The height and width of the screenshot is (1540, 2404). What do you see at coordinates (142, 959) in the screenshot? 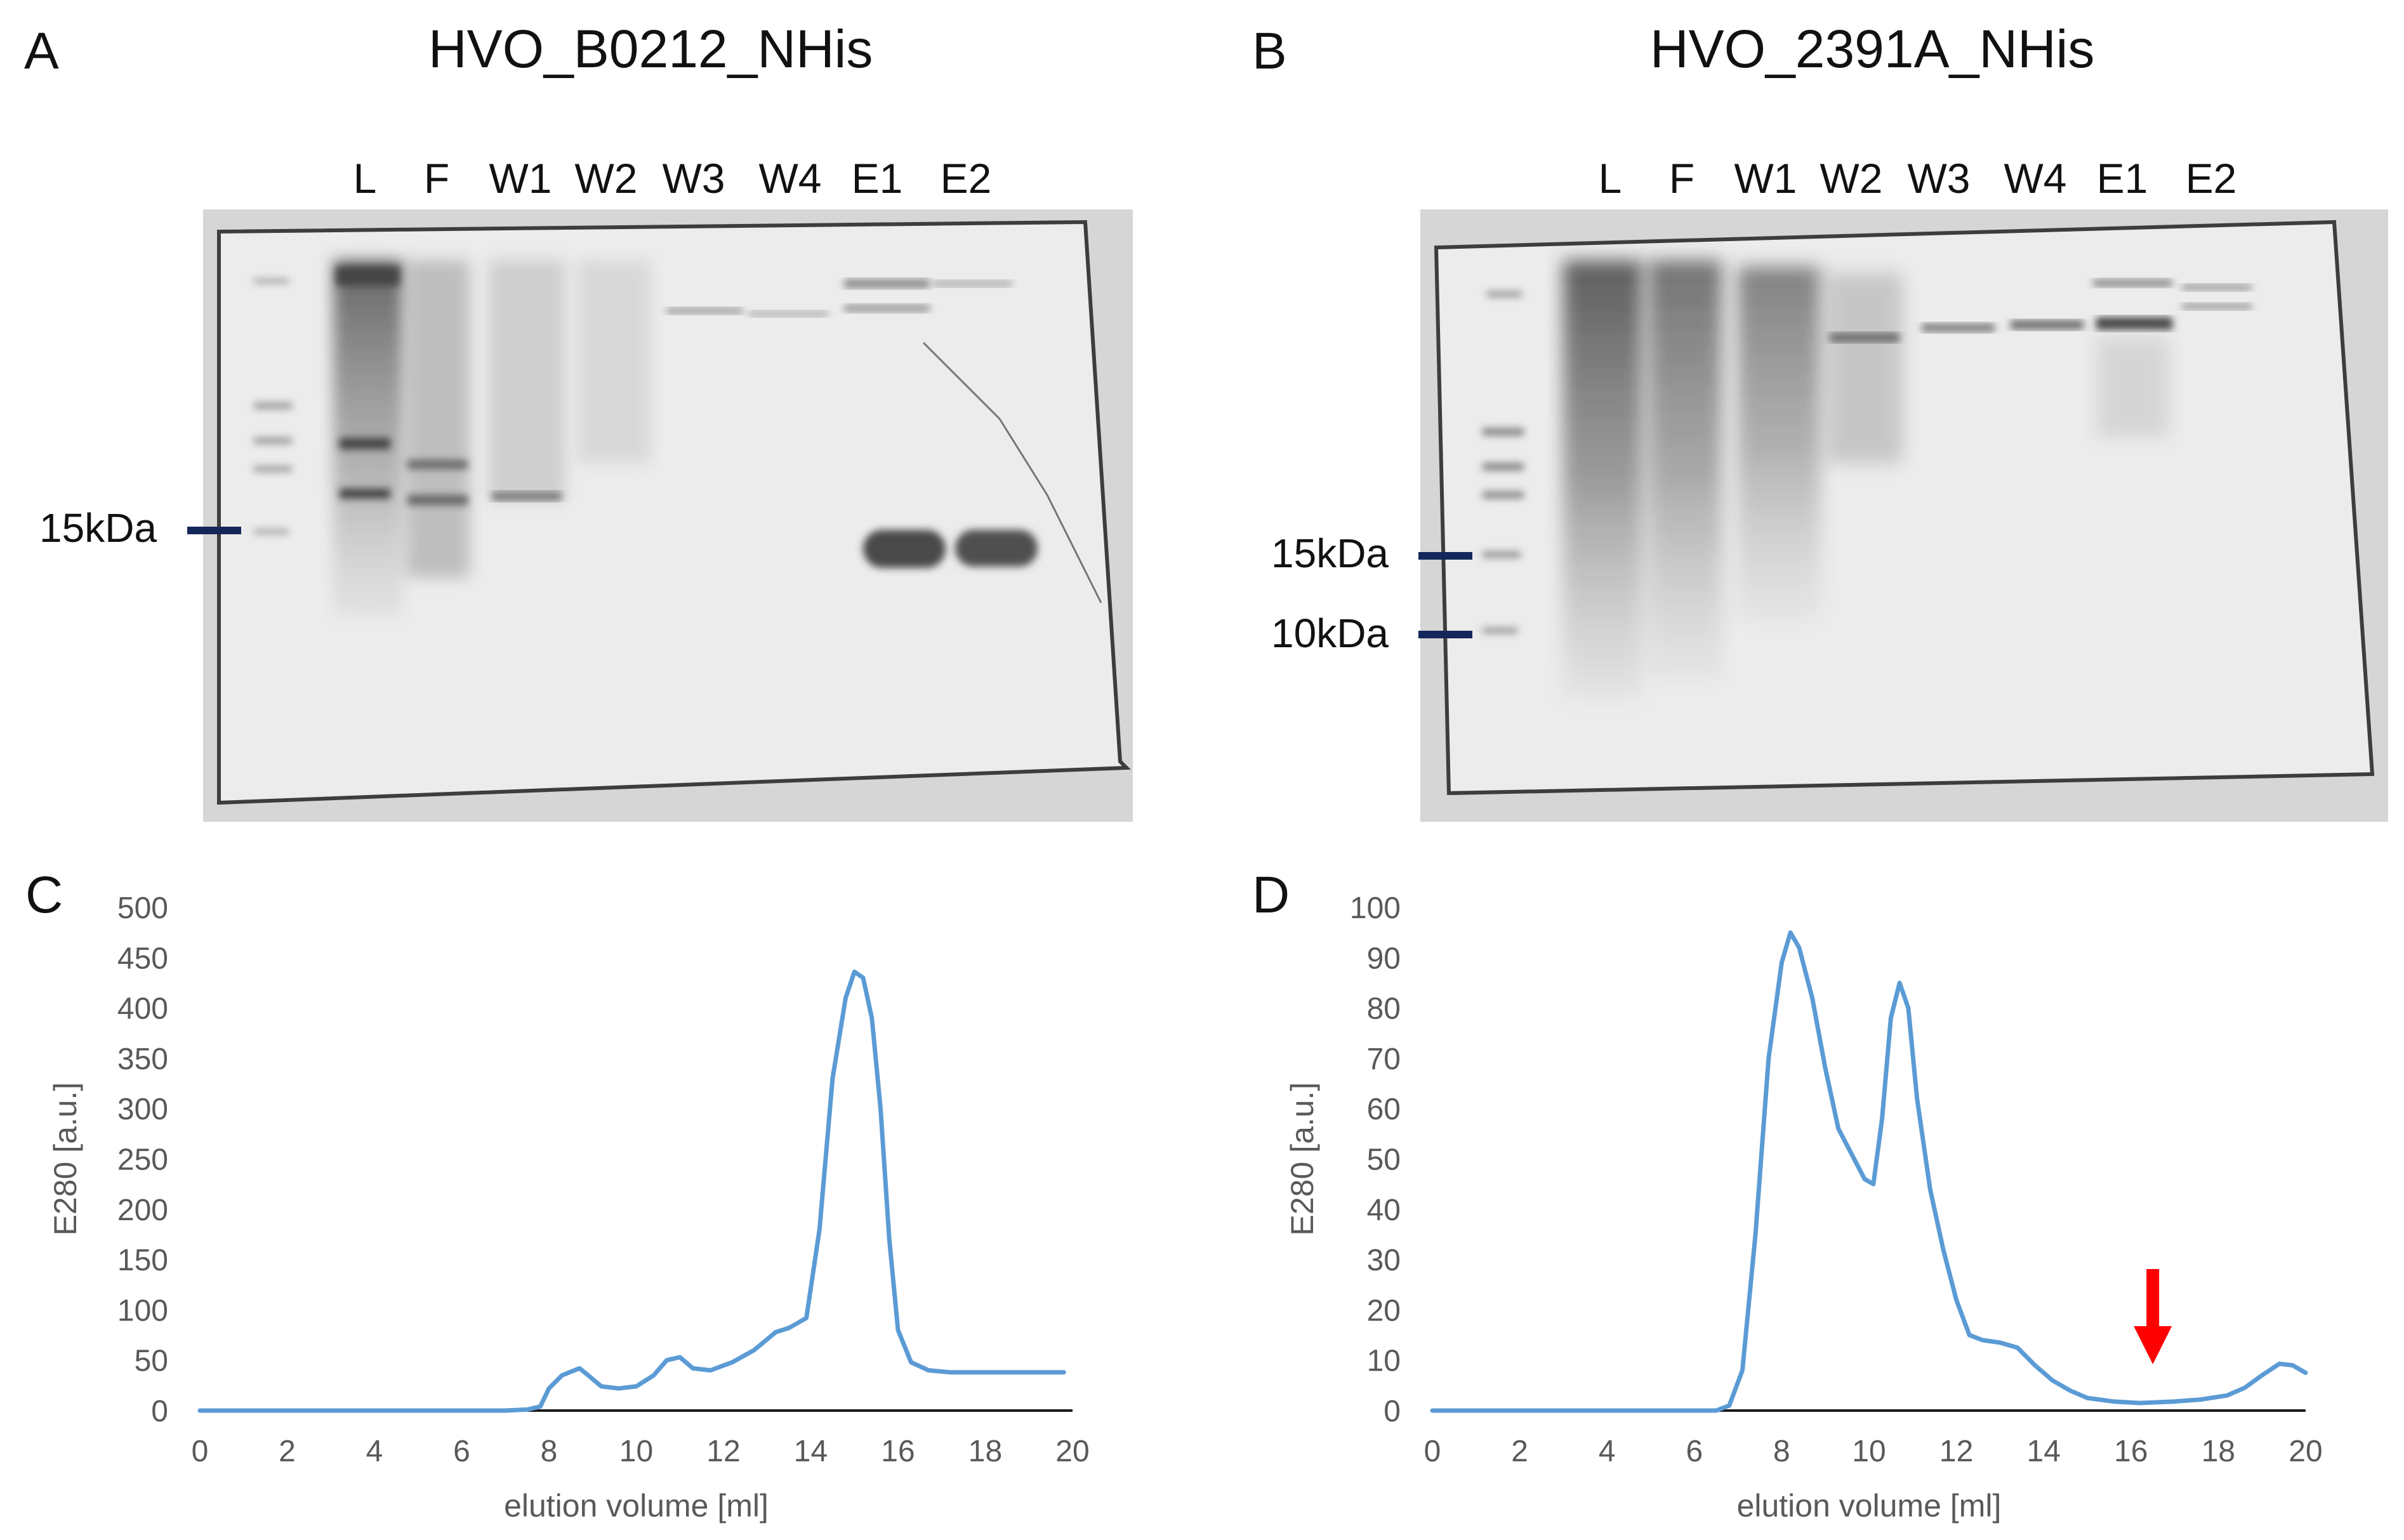
I see `y-tick-label: 450` at bounding box center [142, 959].